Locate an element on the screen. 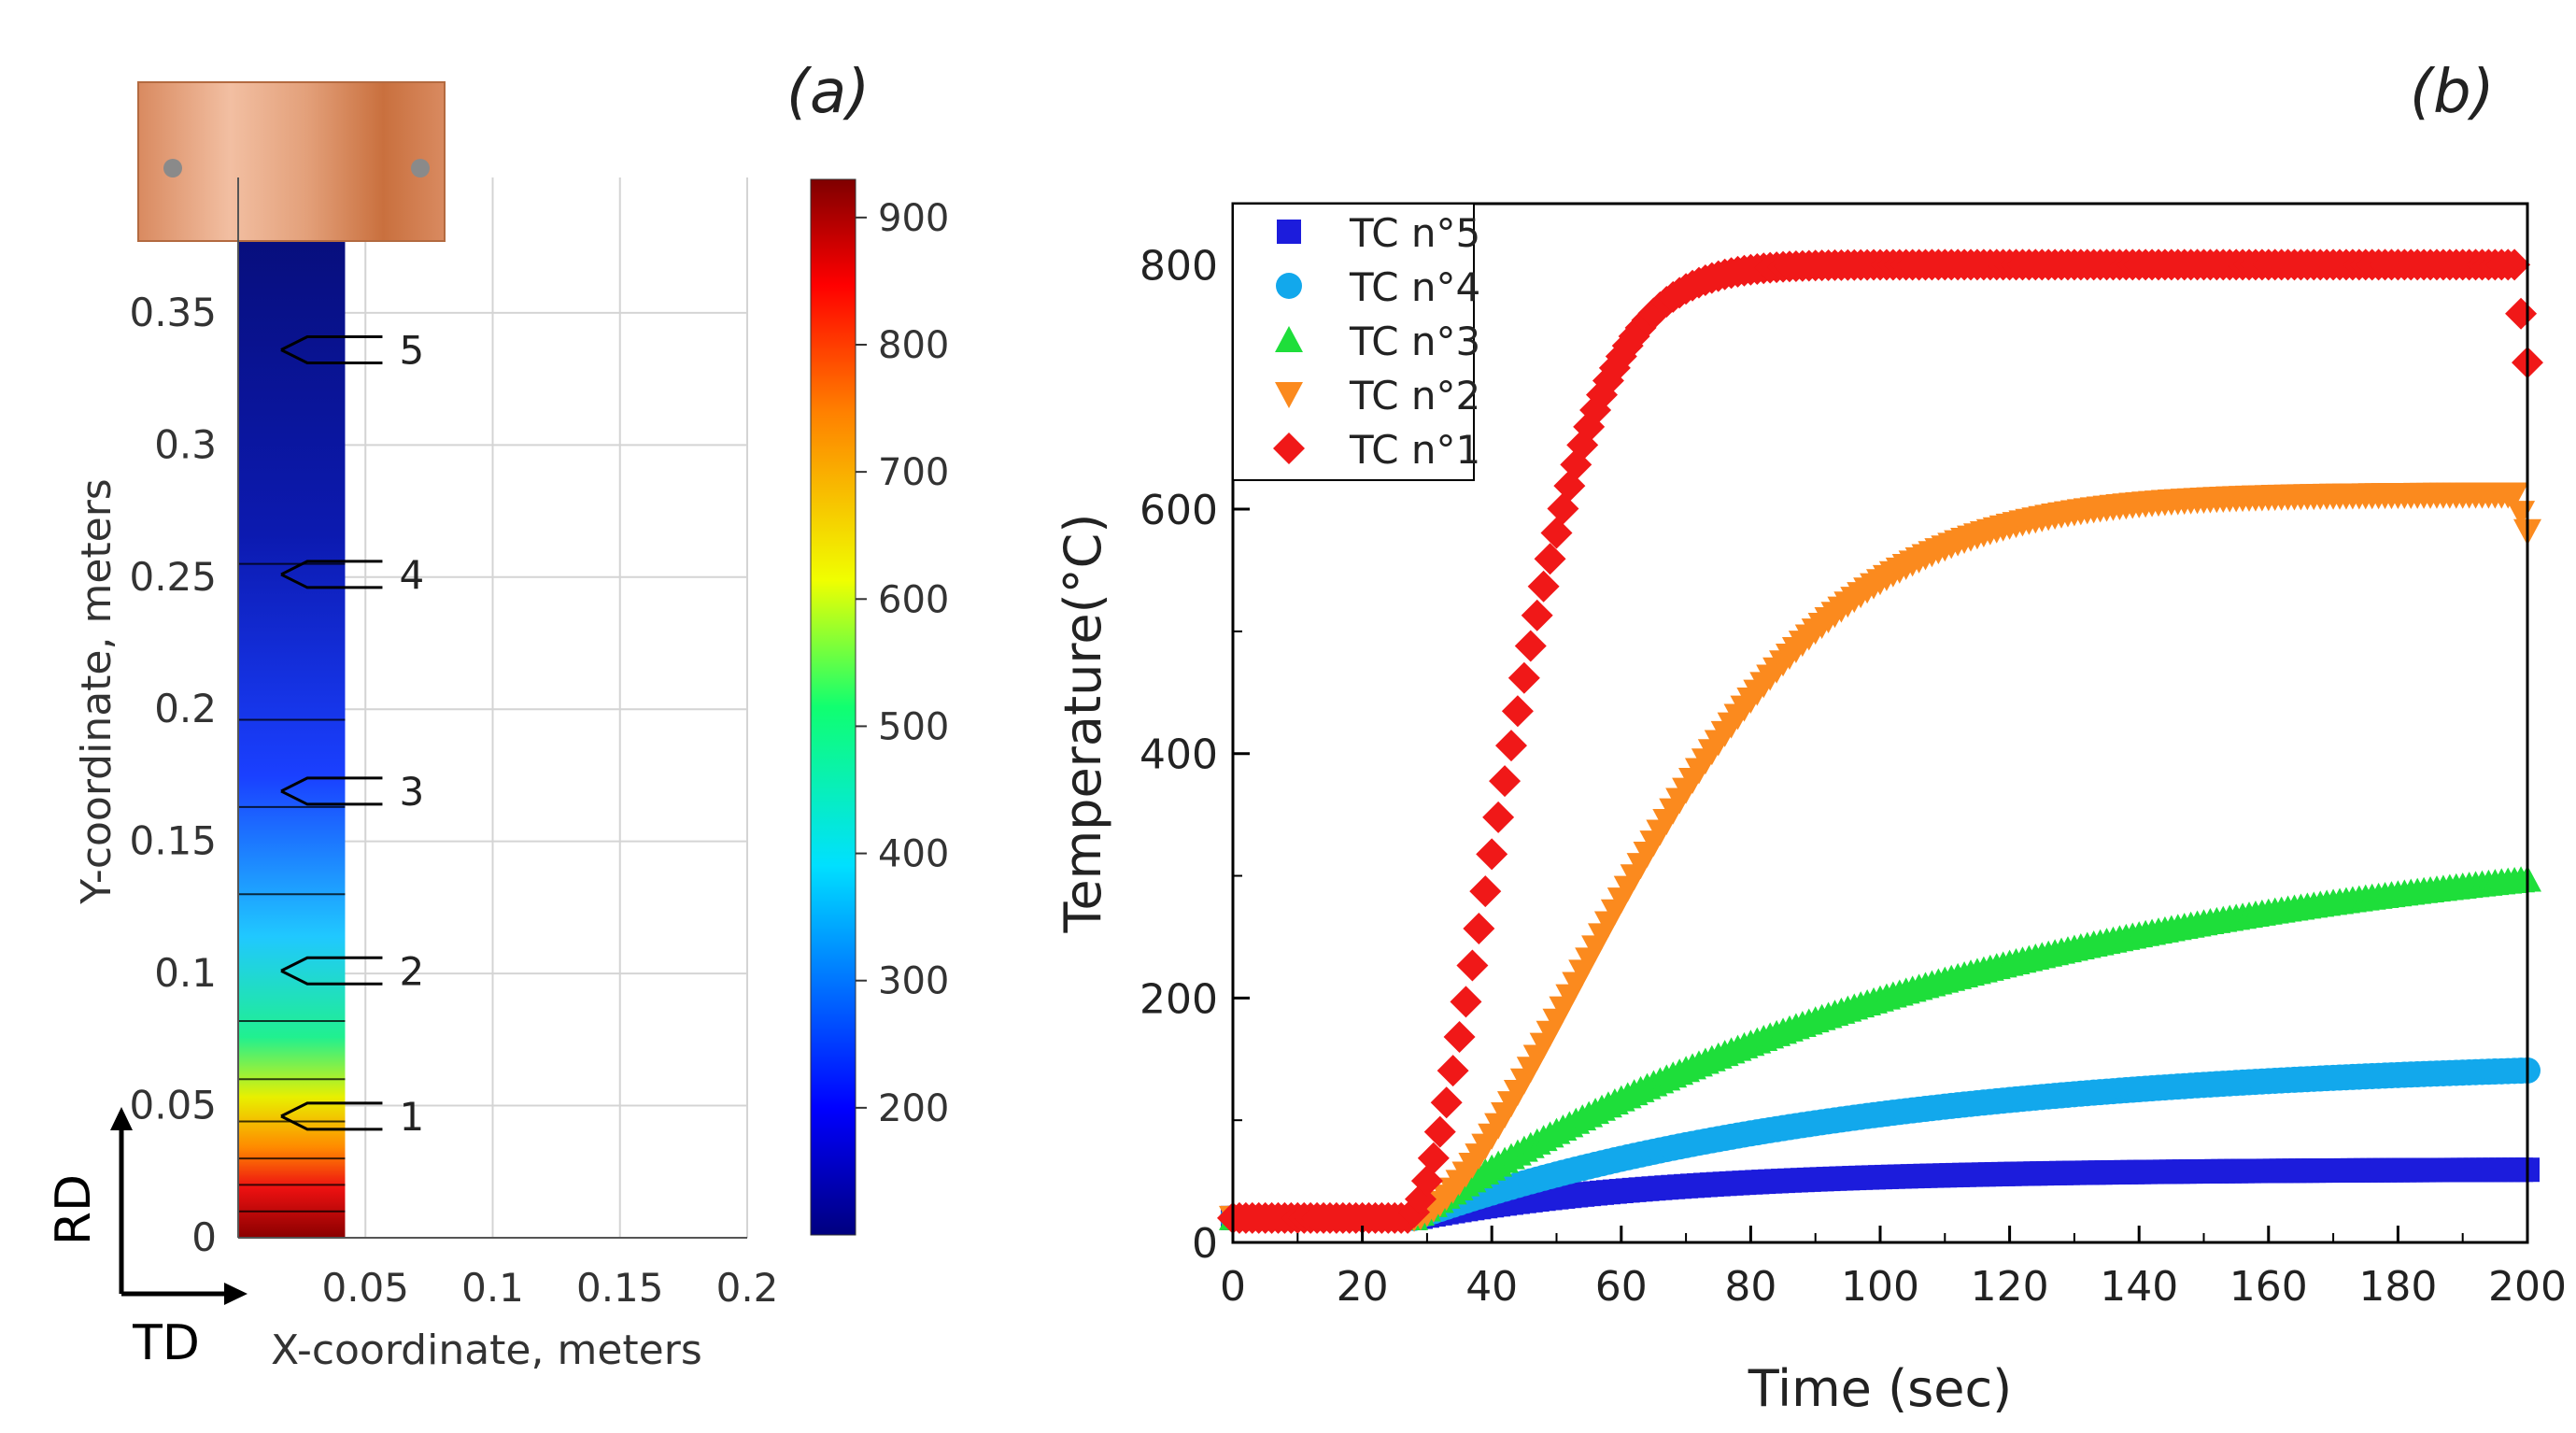  panel-a-xlabel: X-coordinate, meters is located at coordinates (486, 1350).